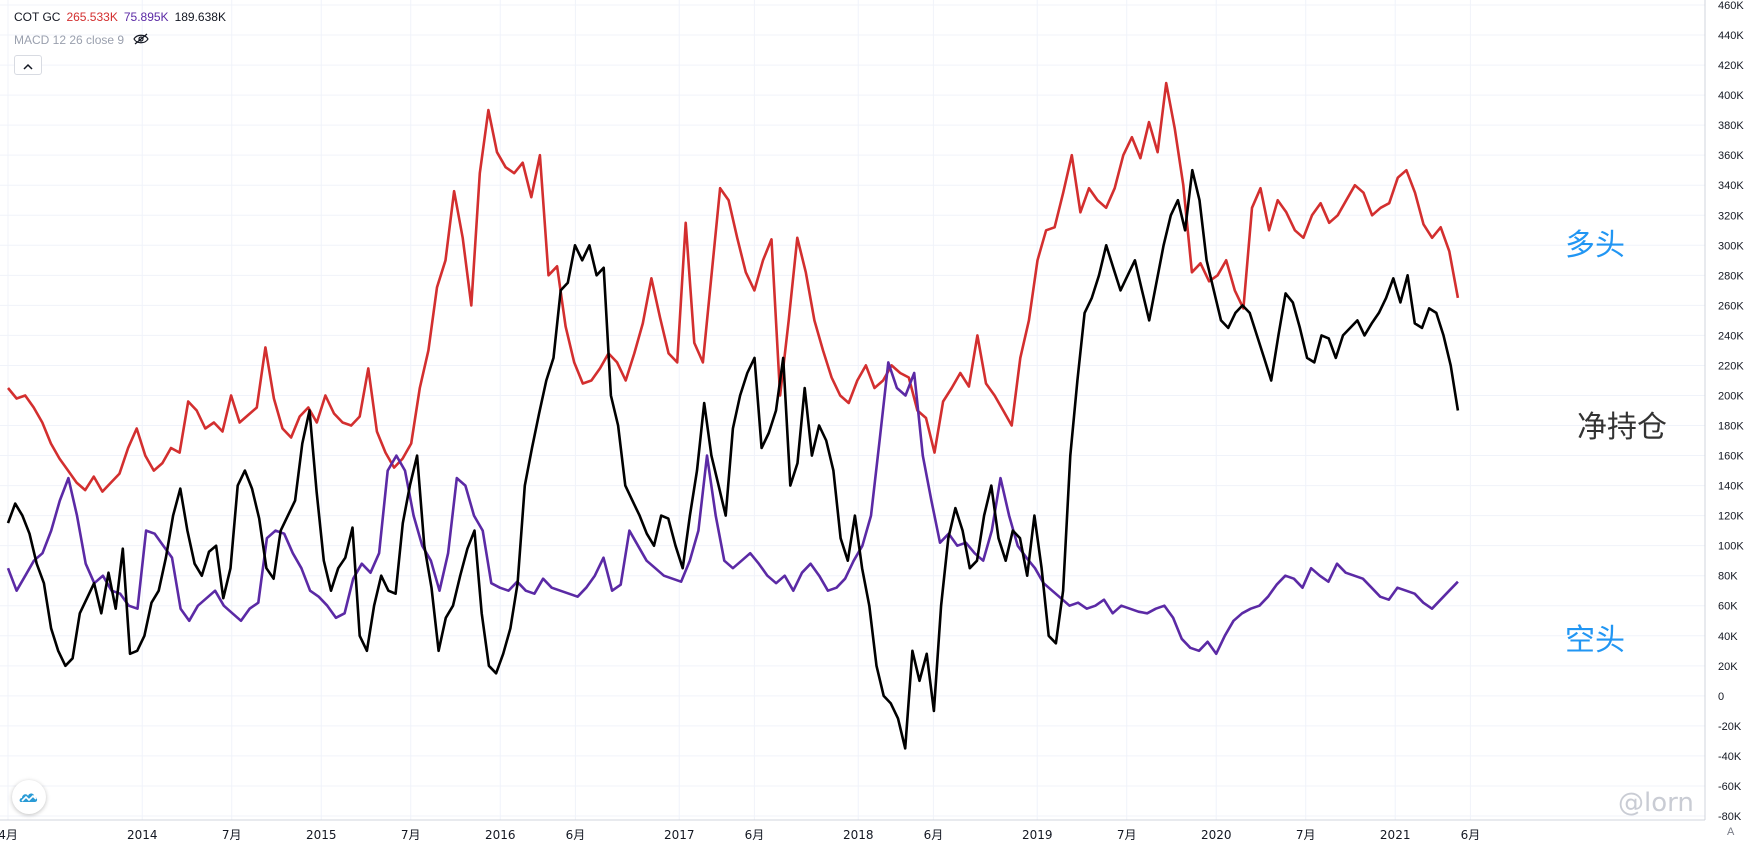 This screenshot has height=853, width=1757. Describe the element at coordinates (500, 835) in the screenshot. I see `x-tick-label: 2016` at that location.